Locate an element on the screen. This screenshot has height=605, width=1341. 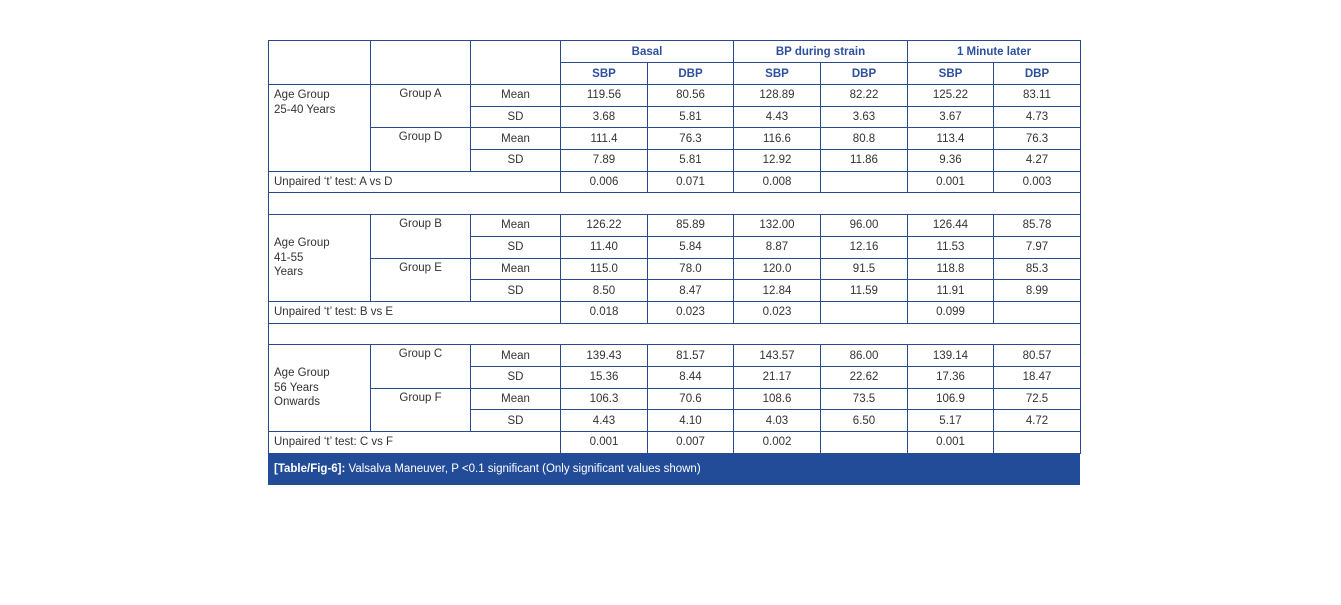
header-row-subcolumns: SBP DBP SBP DBP SBP DBP is located at coordinates (675, 73).